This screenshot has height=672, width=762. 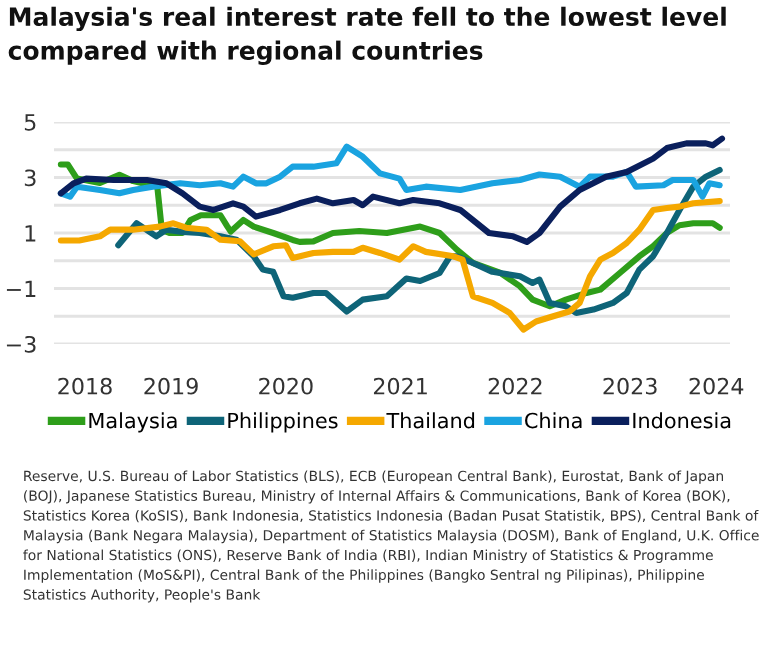 What do you see at coordinates (716, 386) in the screenshot?
I see `x-tick-label: 2024` at bounding box center [716, 386].